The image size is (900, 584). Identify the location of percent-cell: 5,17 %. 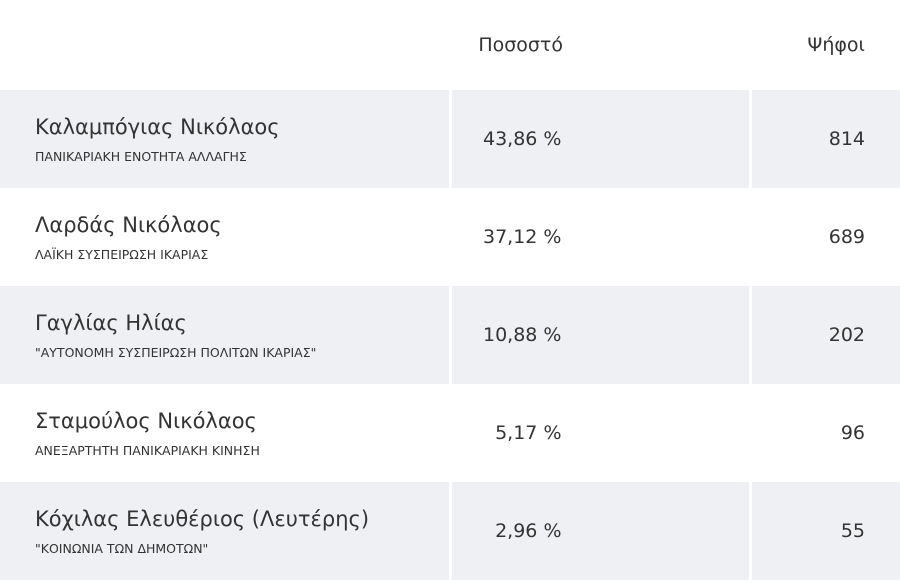
(599, 433).